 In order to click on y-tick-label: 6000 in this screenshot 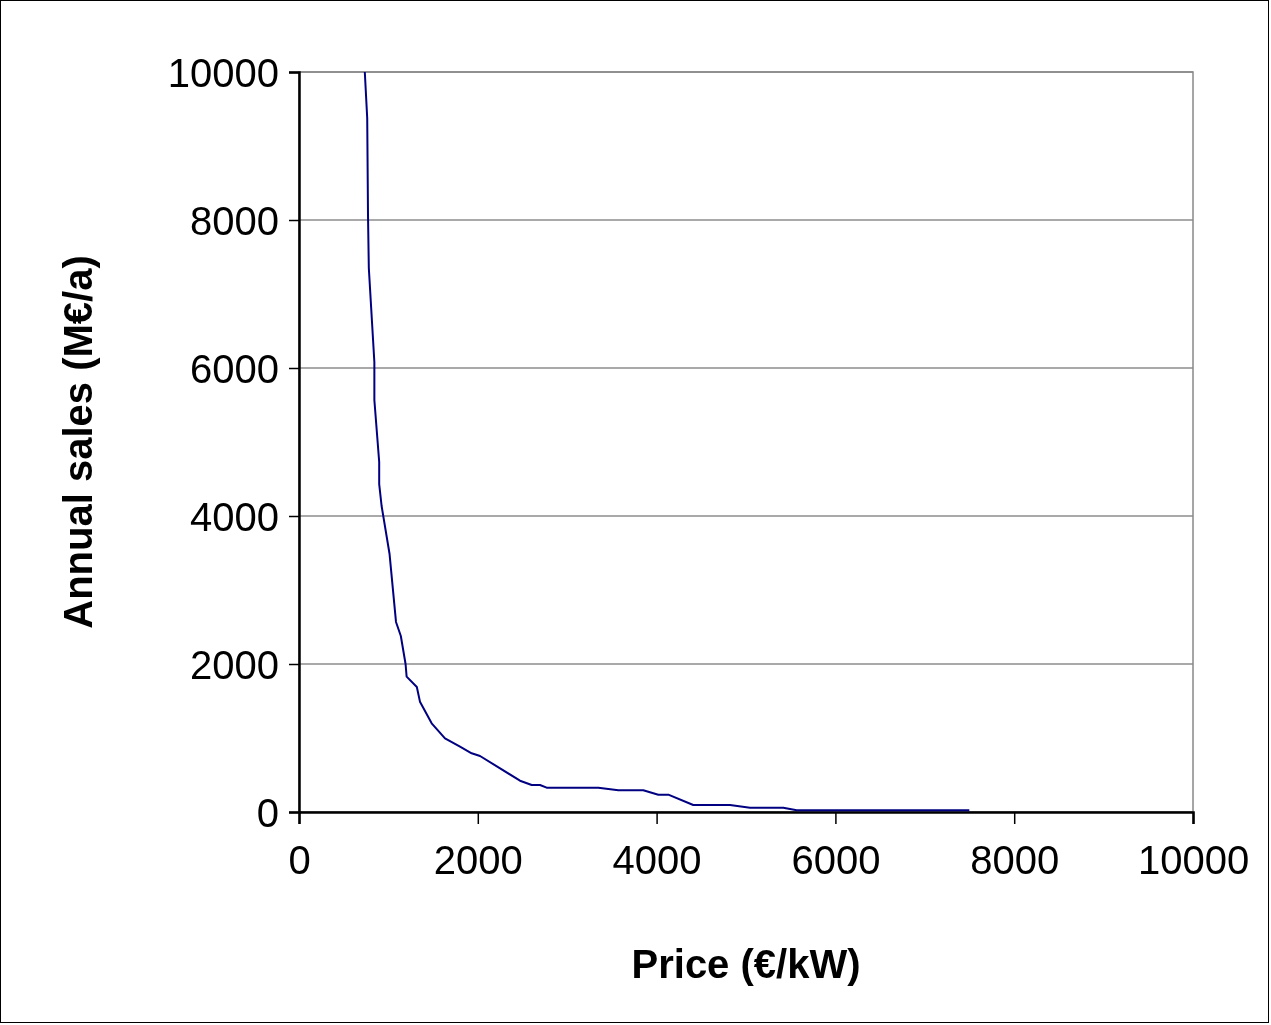, I will do `click(234, 368)`.